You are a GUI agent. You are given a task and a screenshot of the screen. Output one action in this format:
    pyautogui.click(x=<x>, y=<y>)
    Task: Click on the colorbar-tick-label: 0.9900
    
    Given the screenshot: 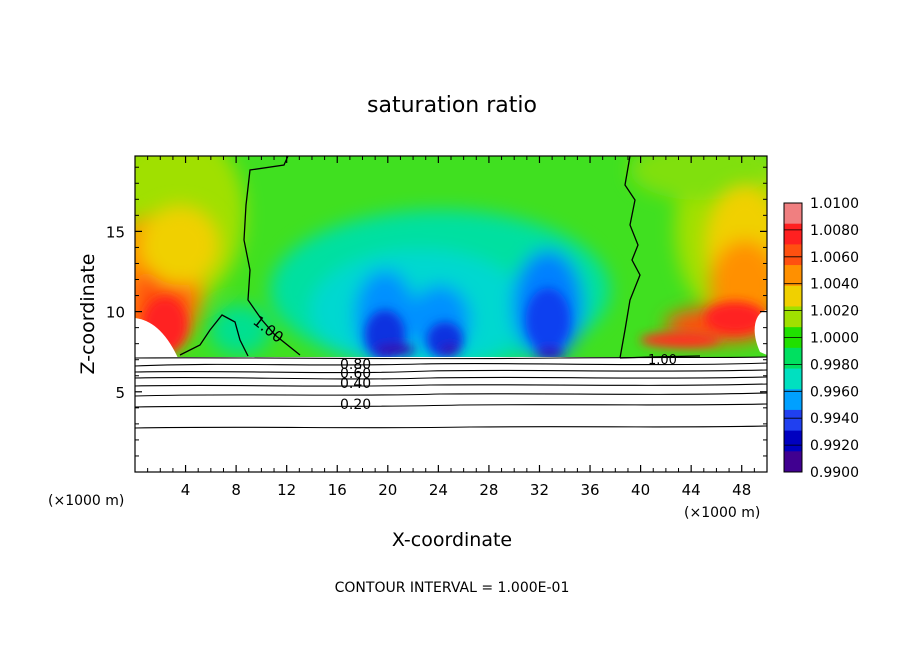 What is the action you would take?
    pyautogui.click(x=834, y=473)
    